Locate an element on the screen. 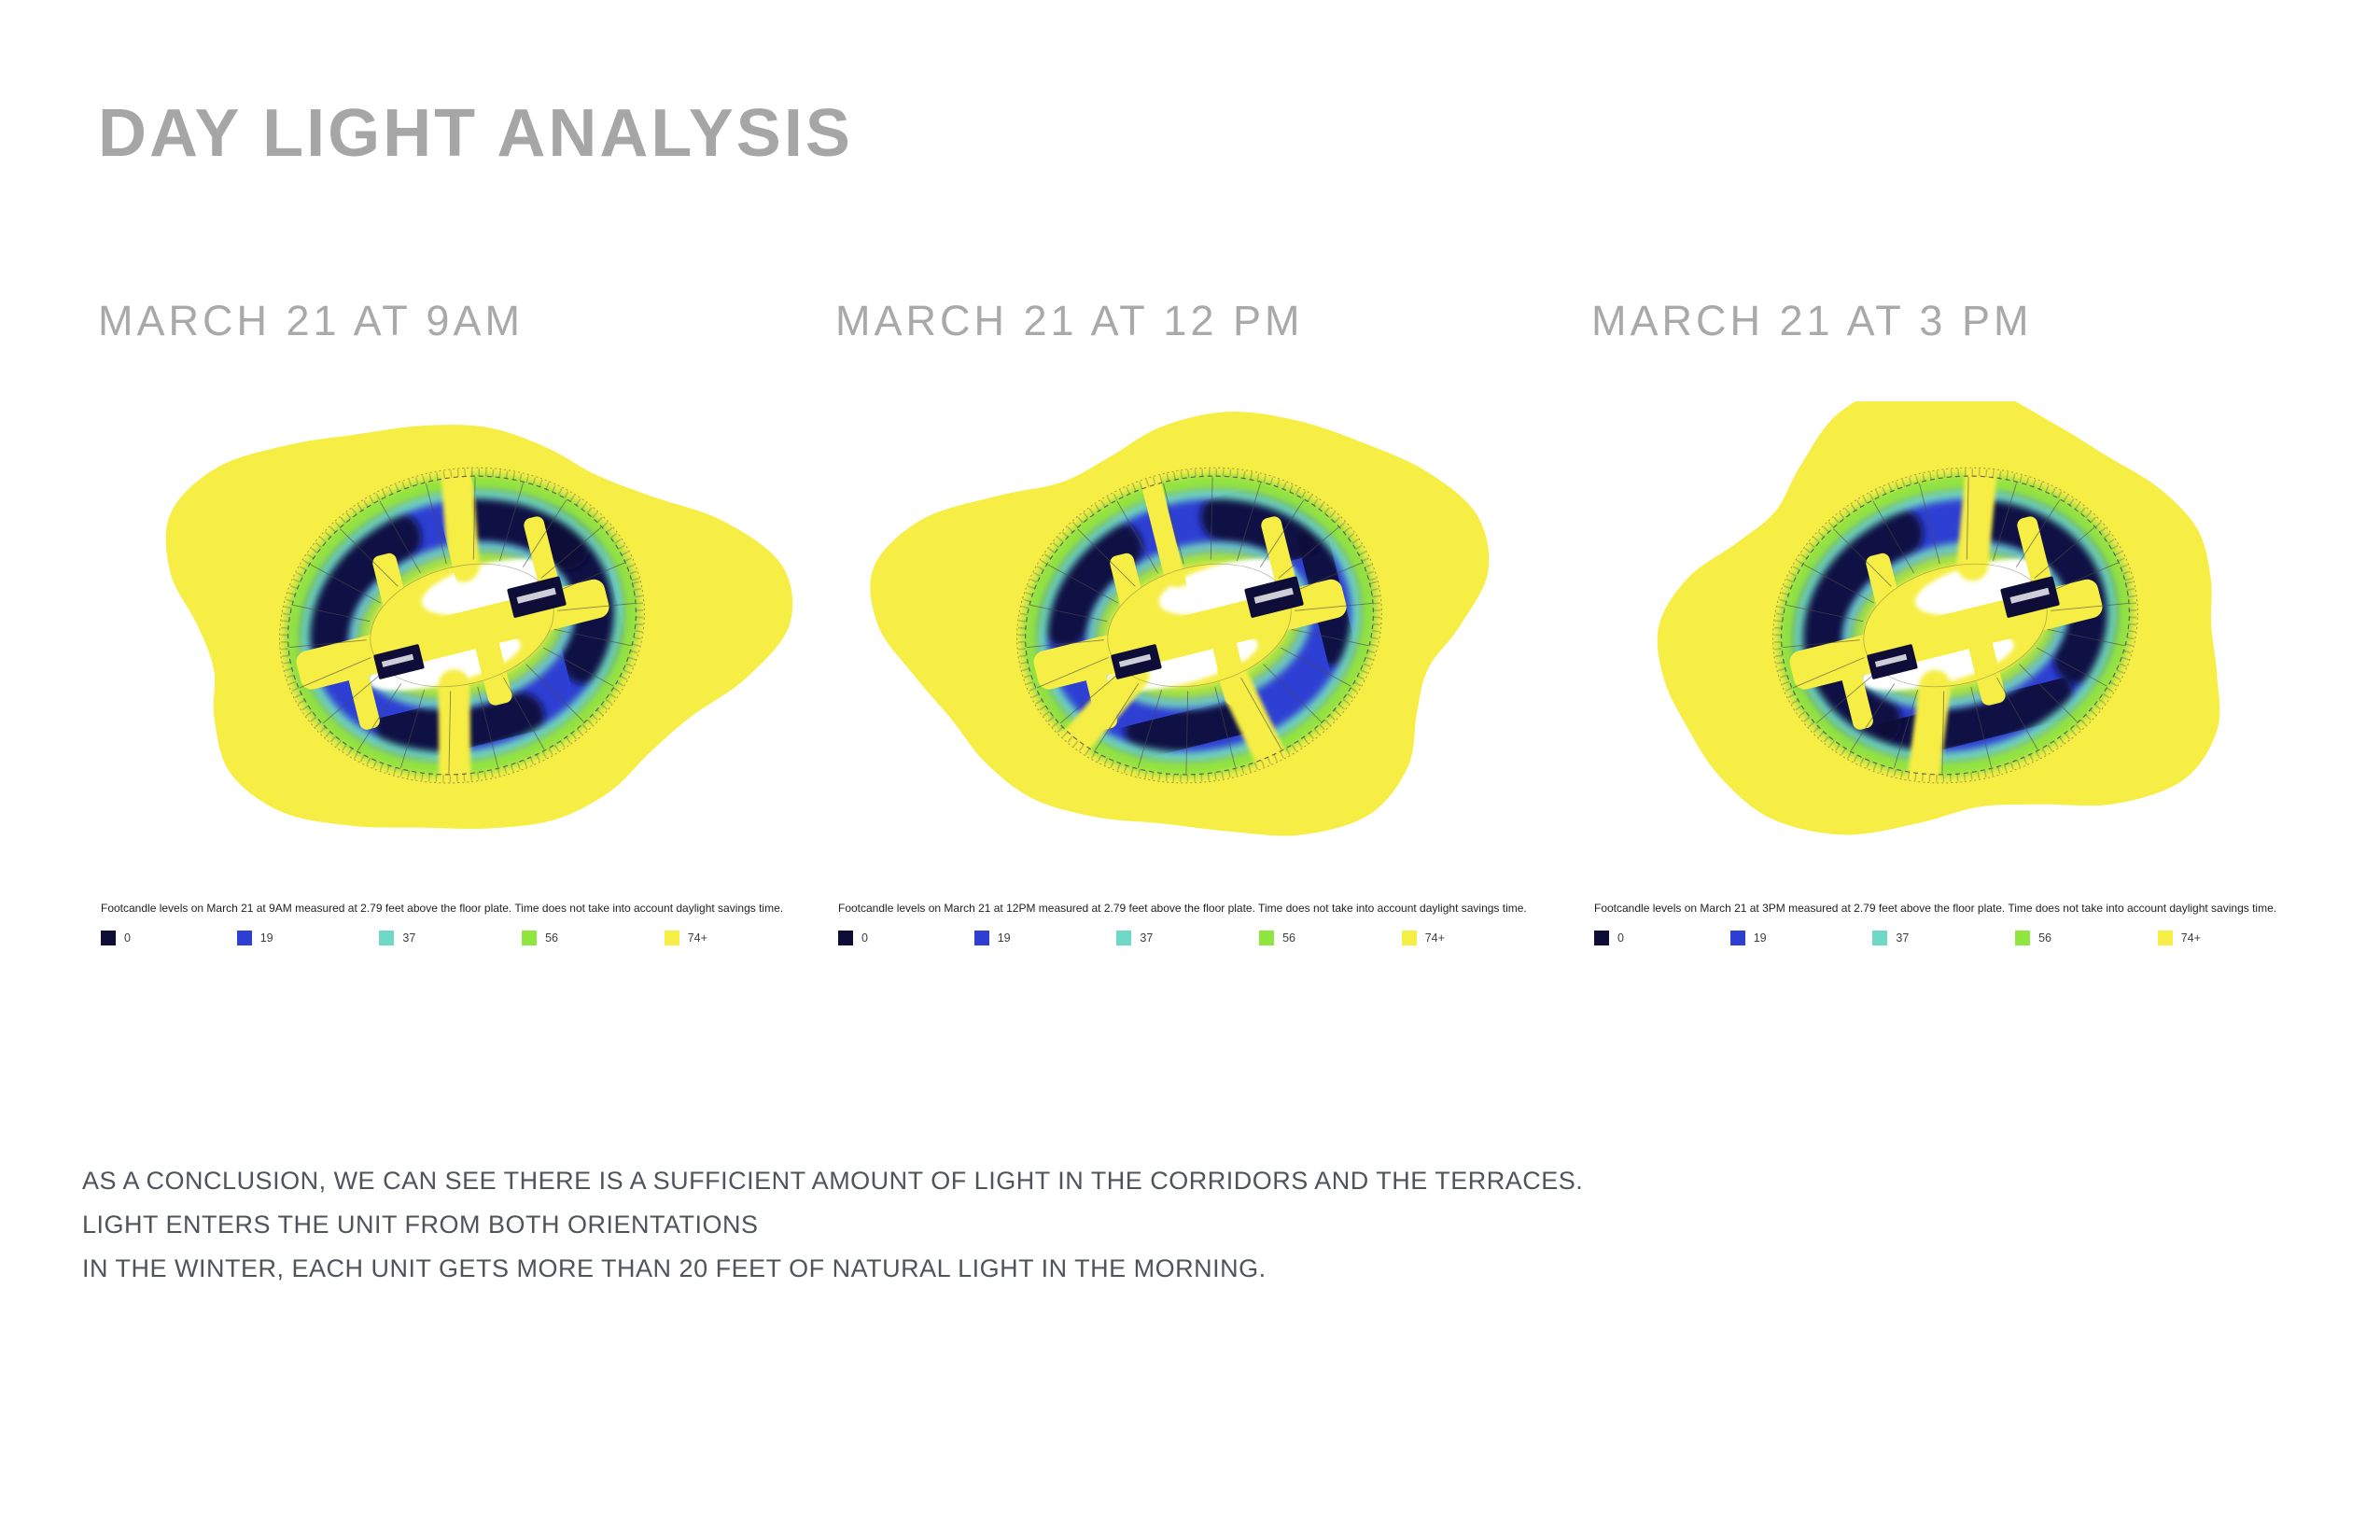 The image size is (2380, 1540). daylight-heatmap-9am is located at coordinates (479, 627).